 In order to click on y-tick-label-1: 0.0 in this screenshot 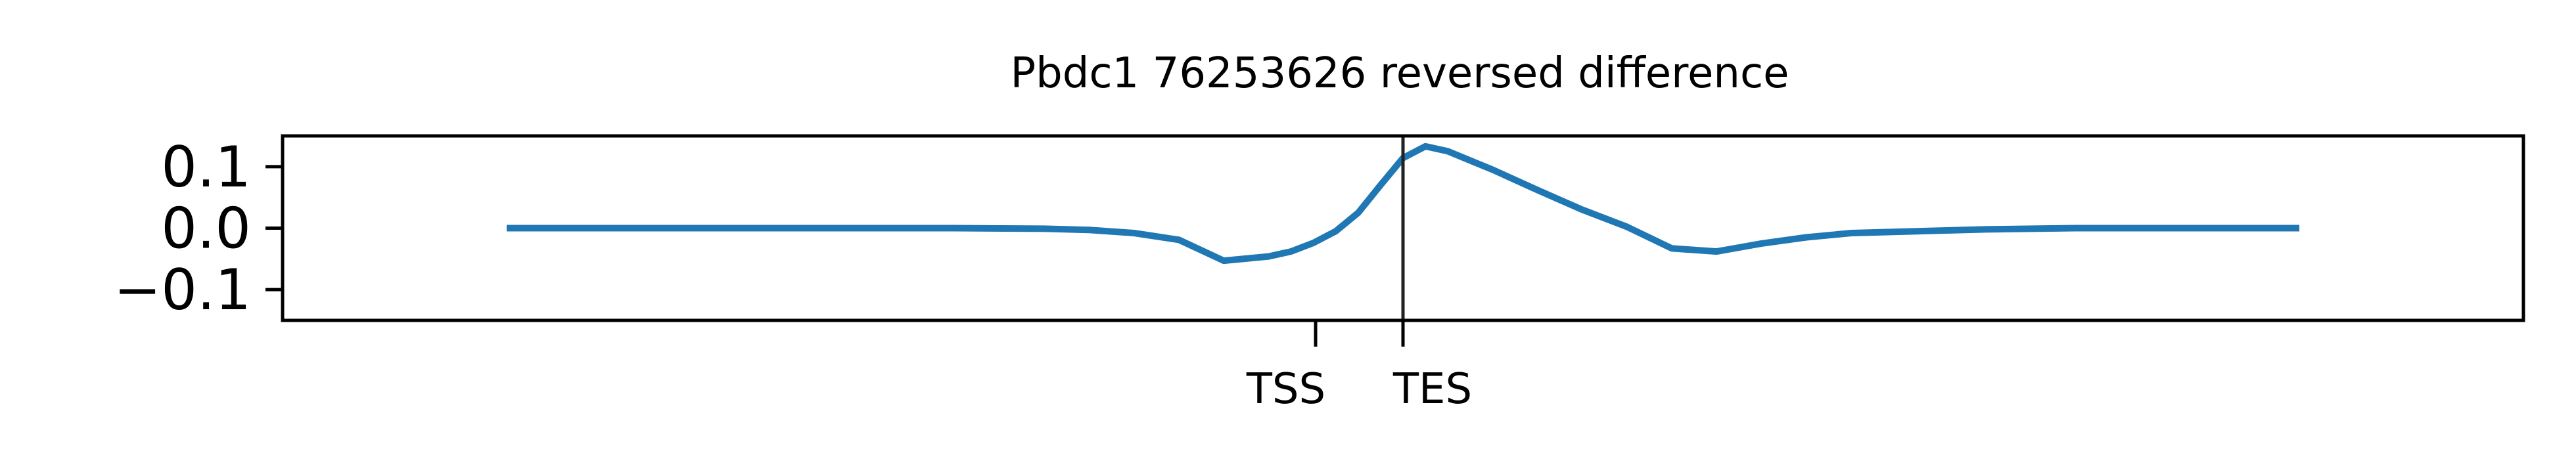, I will do `click(206, 229)`.